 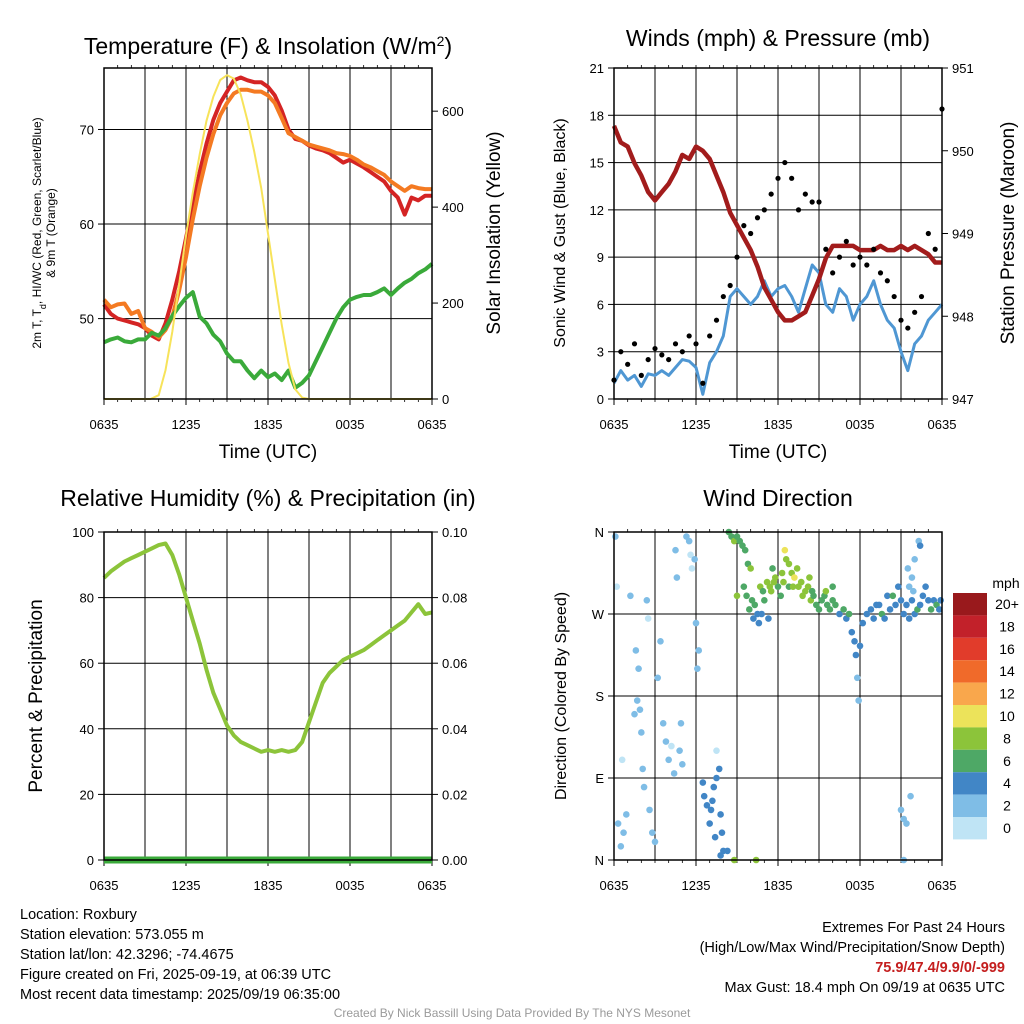 What do you see at coordinates (186, 885) in the screenshot?
I see `rh-xtick-label: 1235` at bounding box center [186, 885].